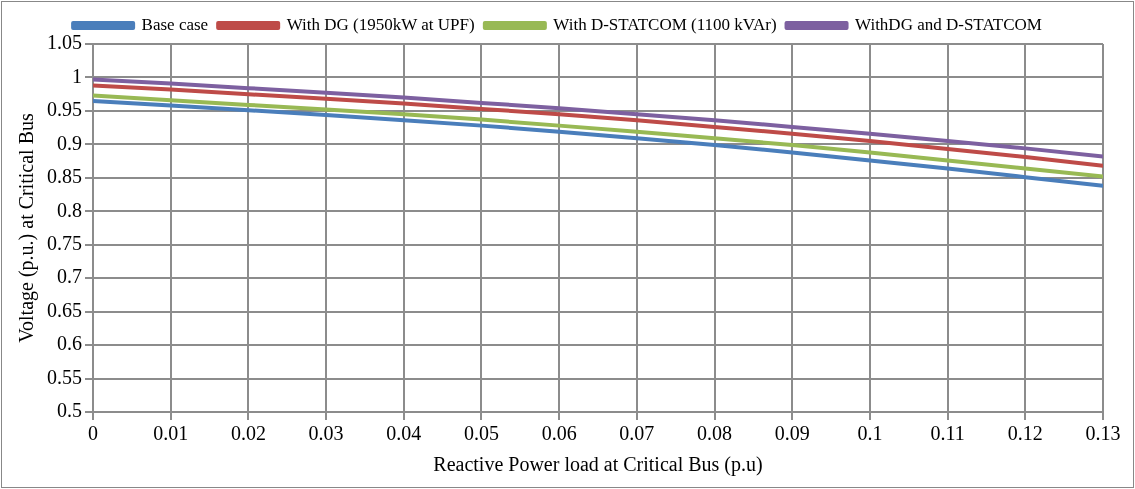 The height and width of the screenshot is (489, 1135). I want to click on x-tick-label: 0.13, so click(1103, 433).